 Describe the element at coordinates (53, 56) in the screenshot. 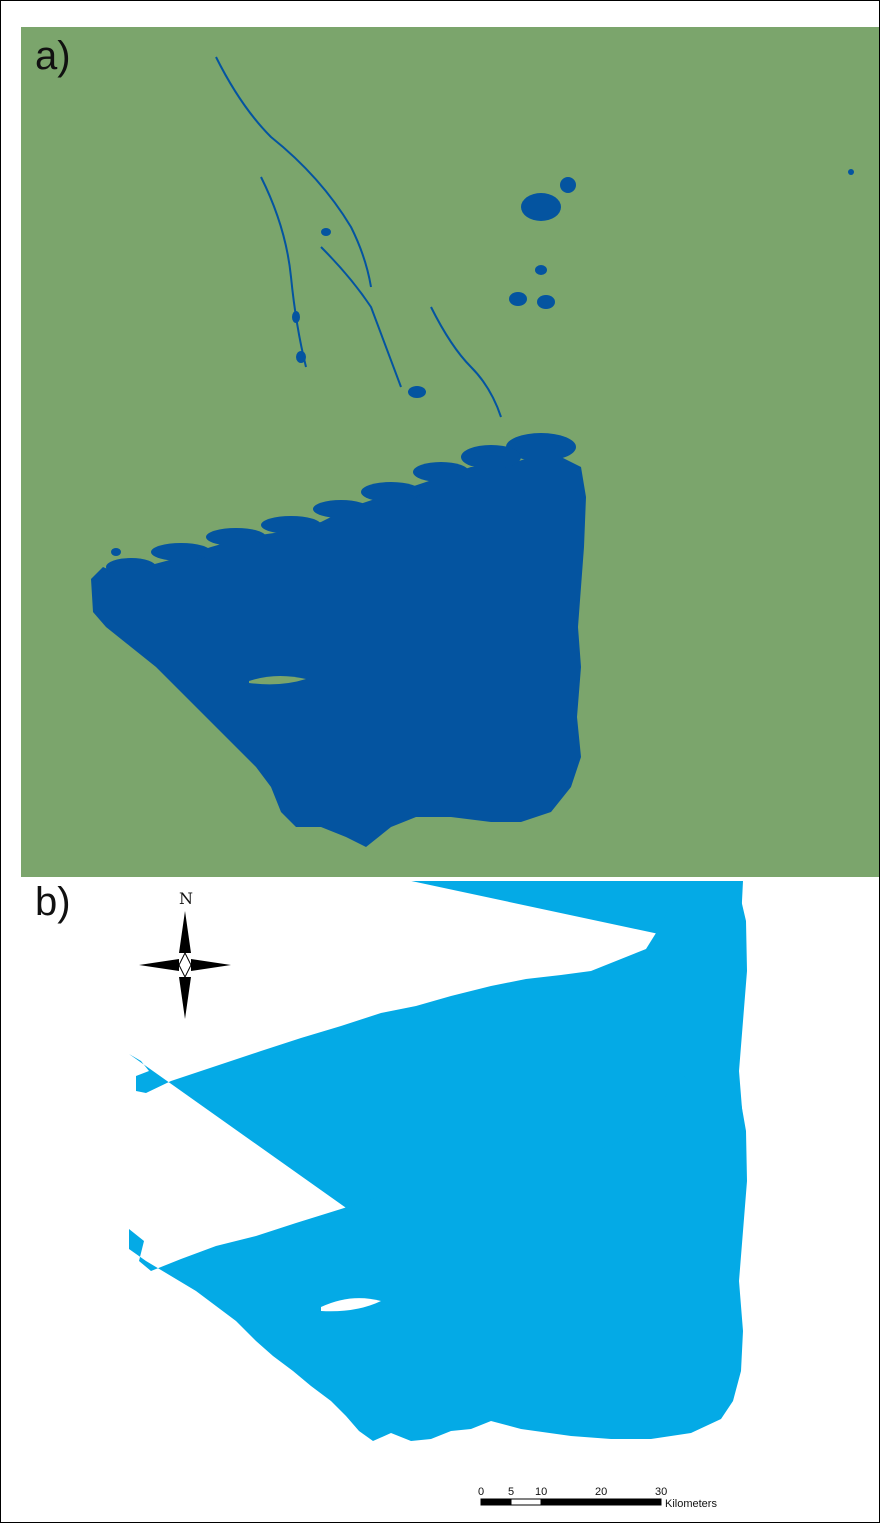

I see `panel-a-label: a)` at that location.